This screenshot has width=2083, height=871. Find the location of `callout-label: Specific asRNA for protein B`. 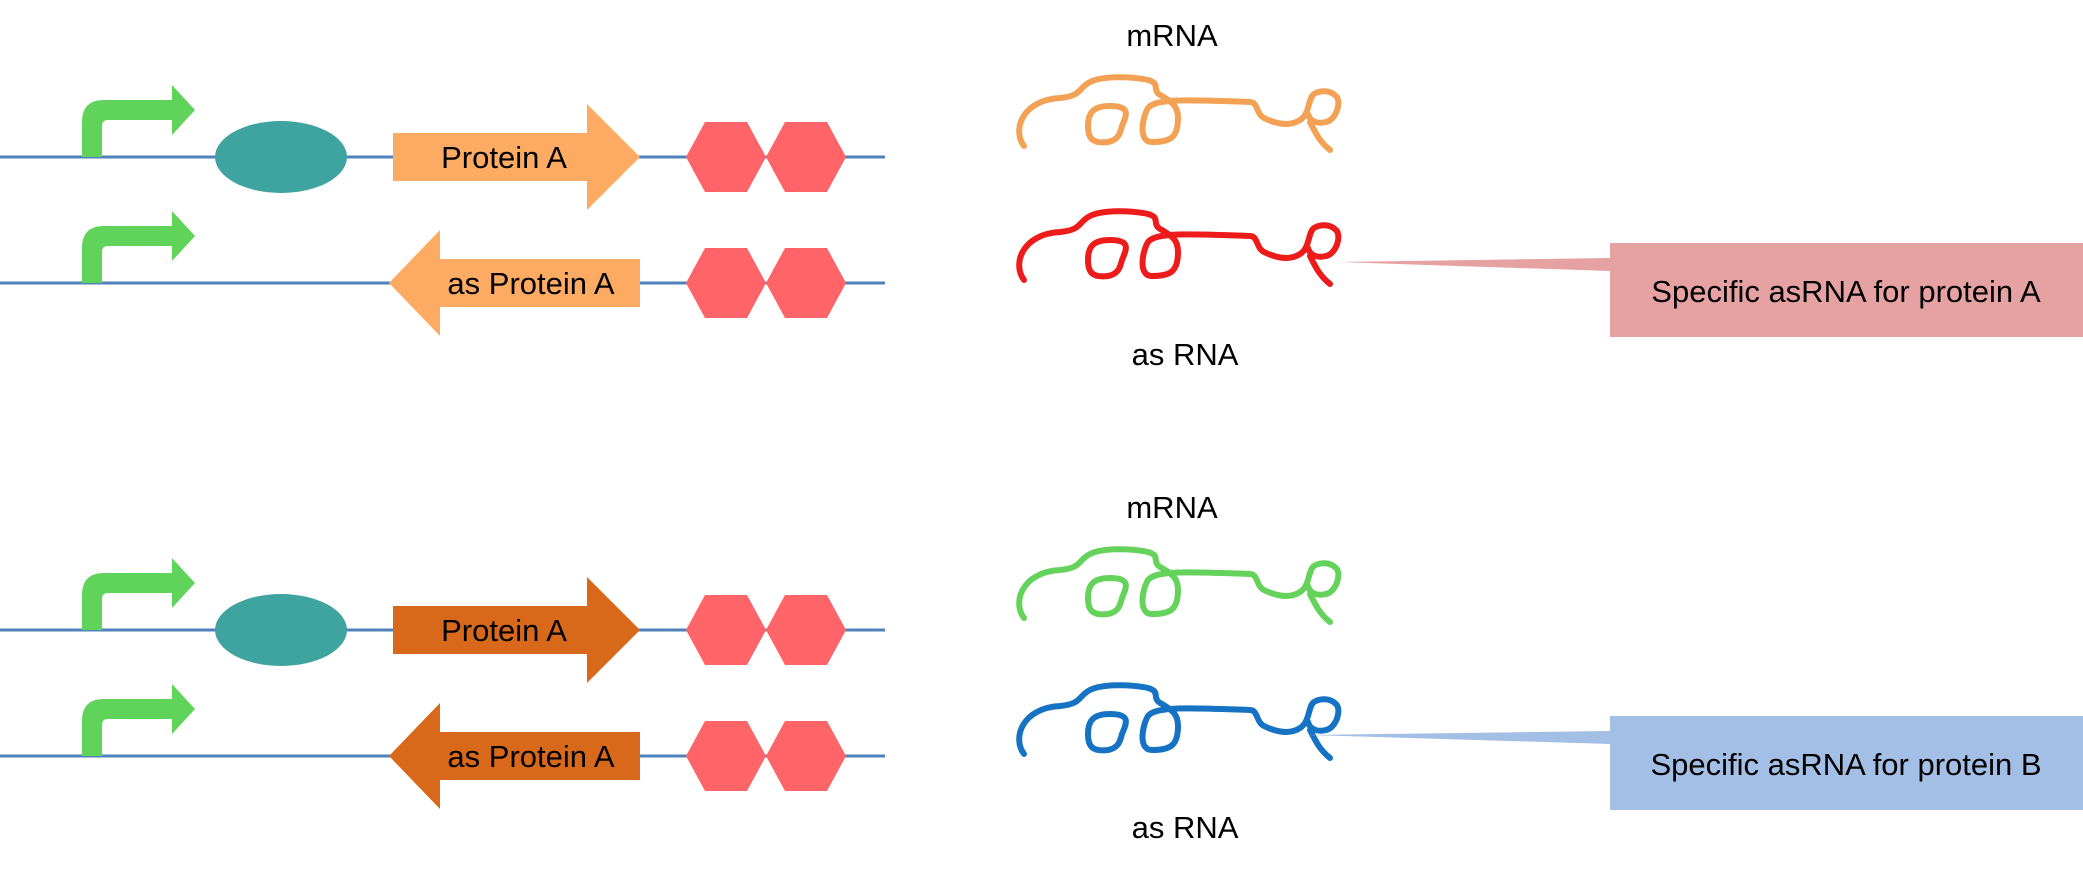

callout-label: Specific asRNA for protein B is located at coordinates (1845, 764).